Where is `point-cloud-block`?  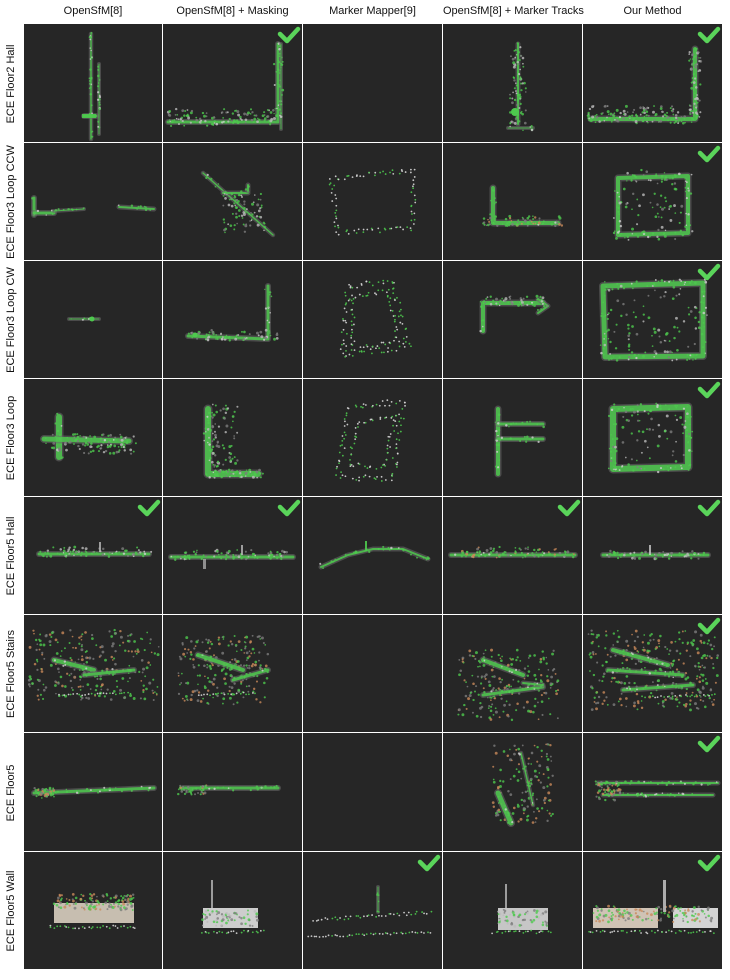 point-cloud-block is located at coordinates (204, 564).